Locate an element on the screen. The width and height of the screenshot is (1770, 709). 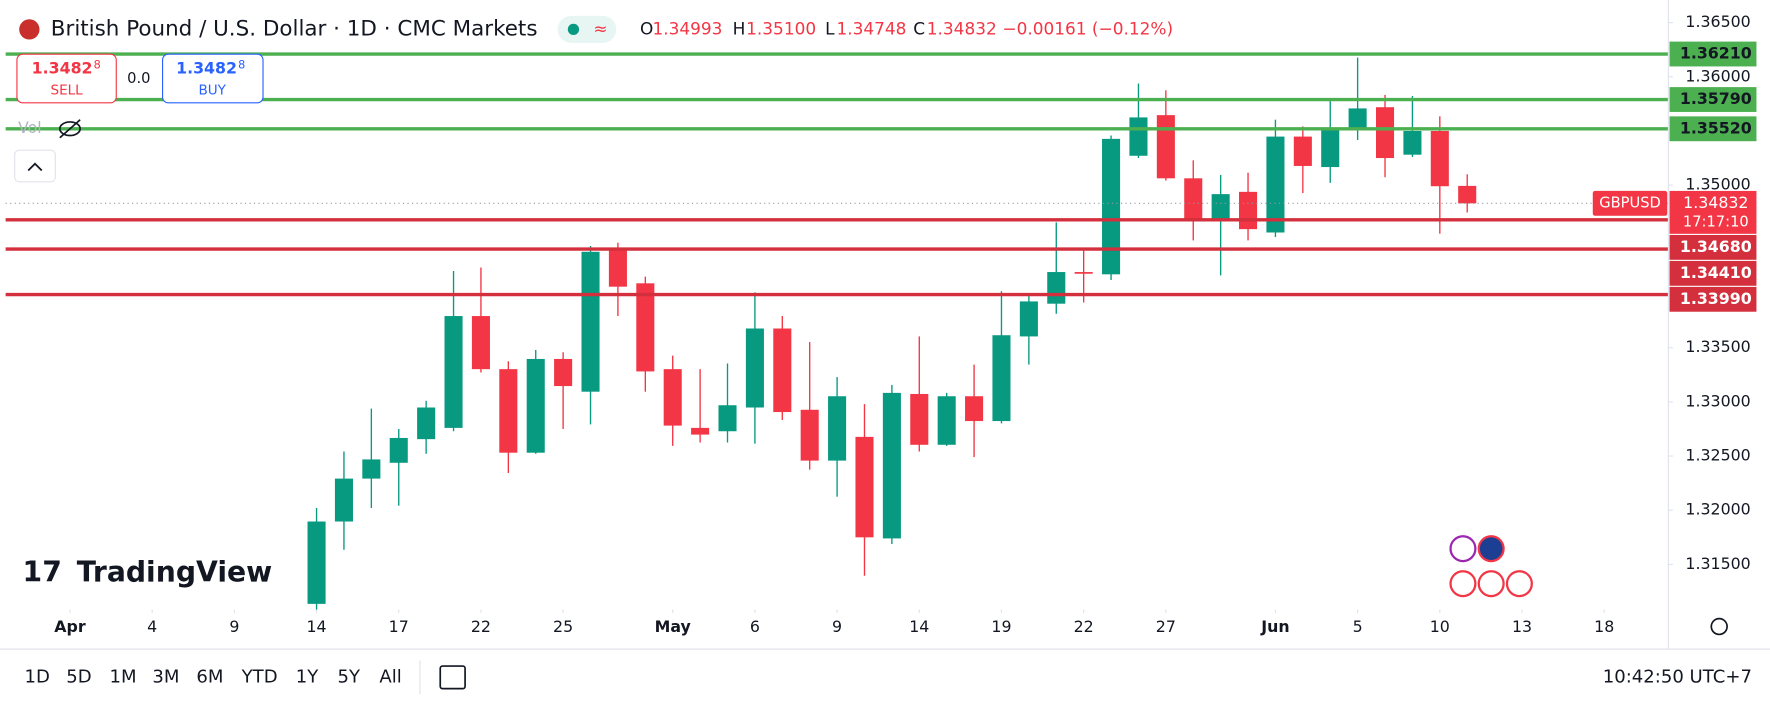
x-tick-label: 6 is located at coordinates (755, 626).